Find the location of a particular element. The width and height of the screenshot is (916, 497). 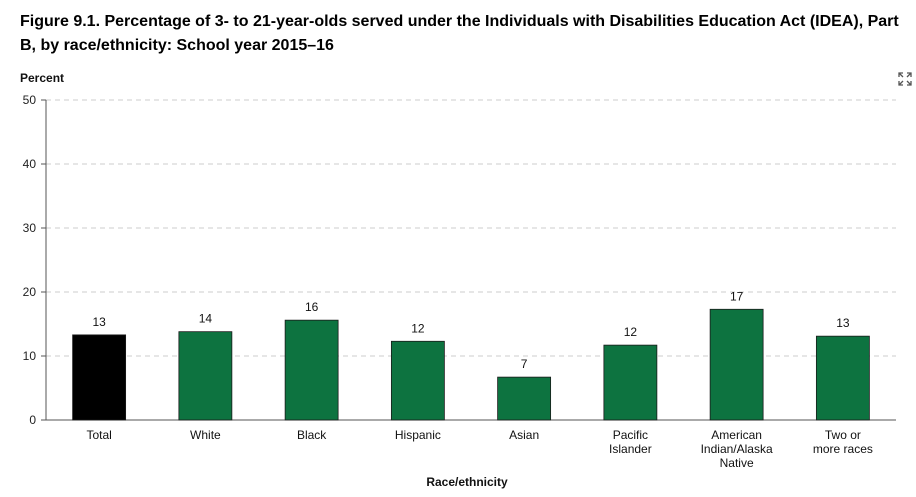

y-tick-label: 30 is located at coordinates (30, 228).